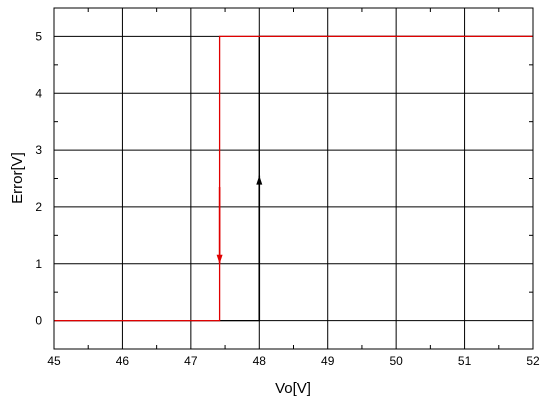  I want to click on x-tick-label: 45, so click(54, 361).